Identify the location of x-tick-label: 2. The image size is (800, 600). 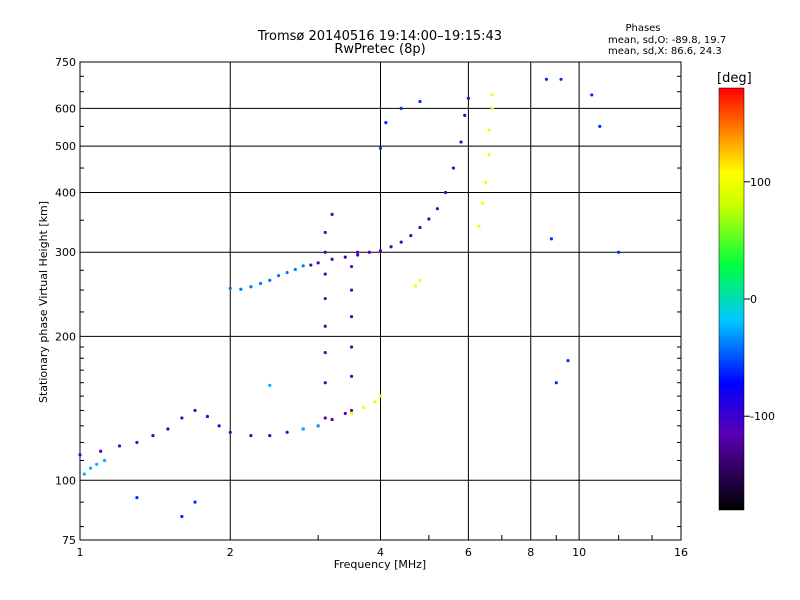
(230, 552).